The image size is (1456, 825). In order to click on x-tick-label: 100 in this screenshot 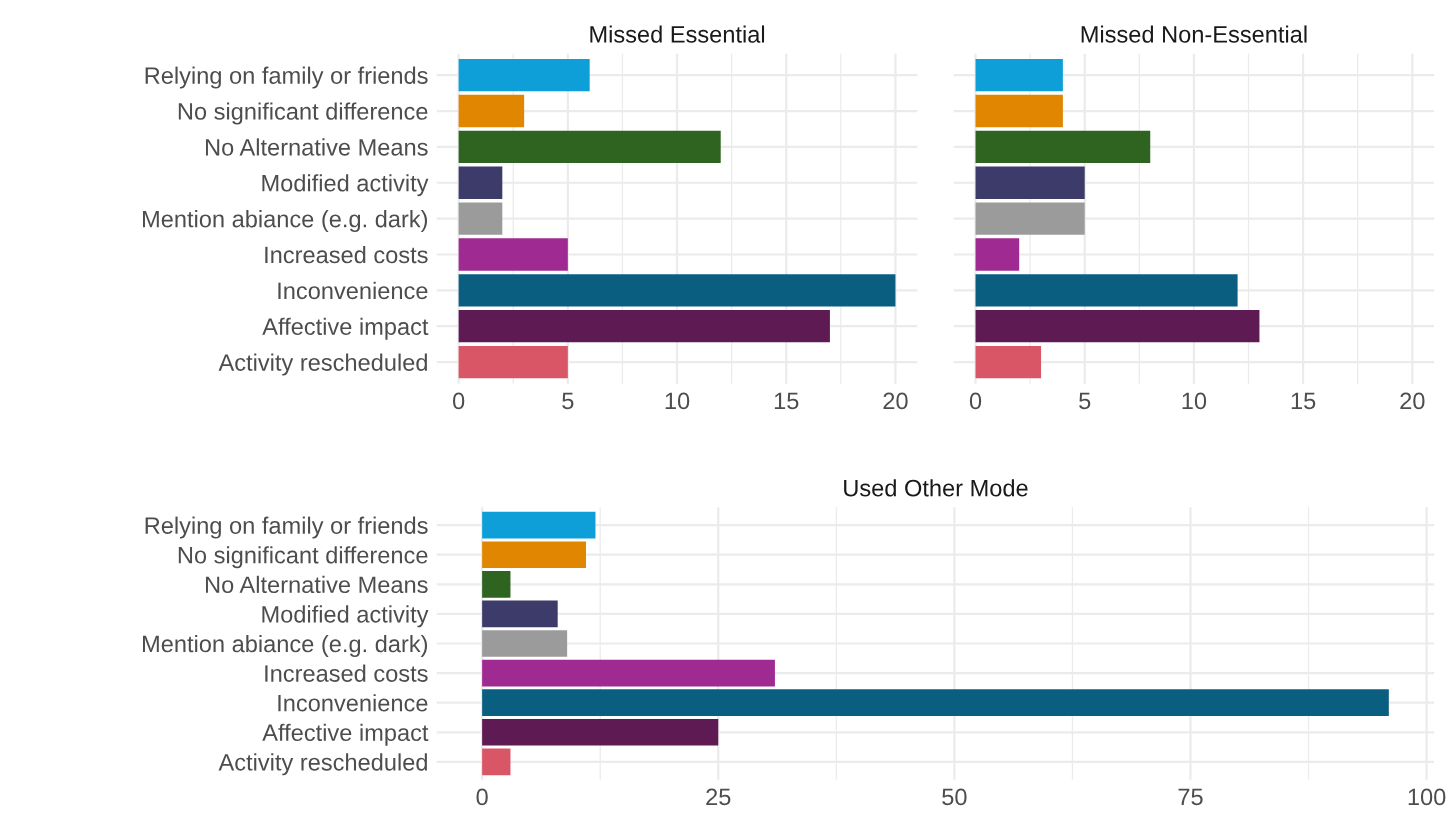, I will do `click(1427, 797)`.